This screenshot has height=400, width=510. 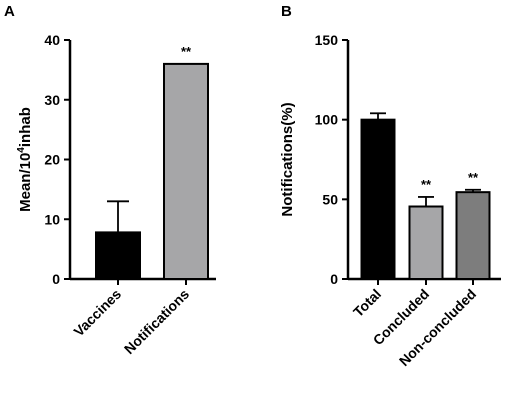 I want to click on y-tick-label: 20, so click(x=52, y=160).